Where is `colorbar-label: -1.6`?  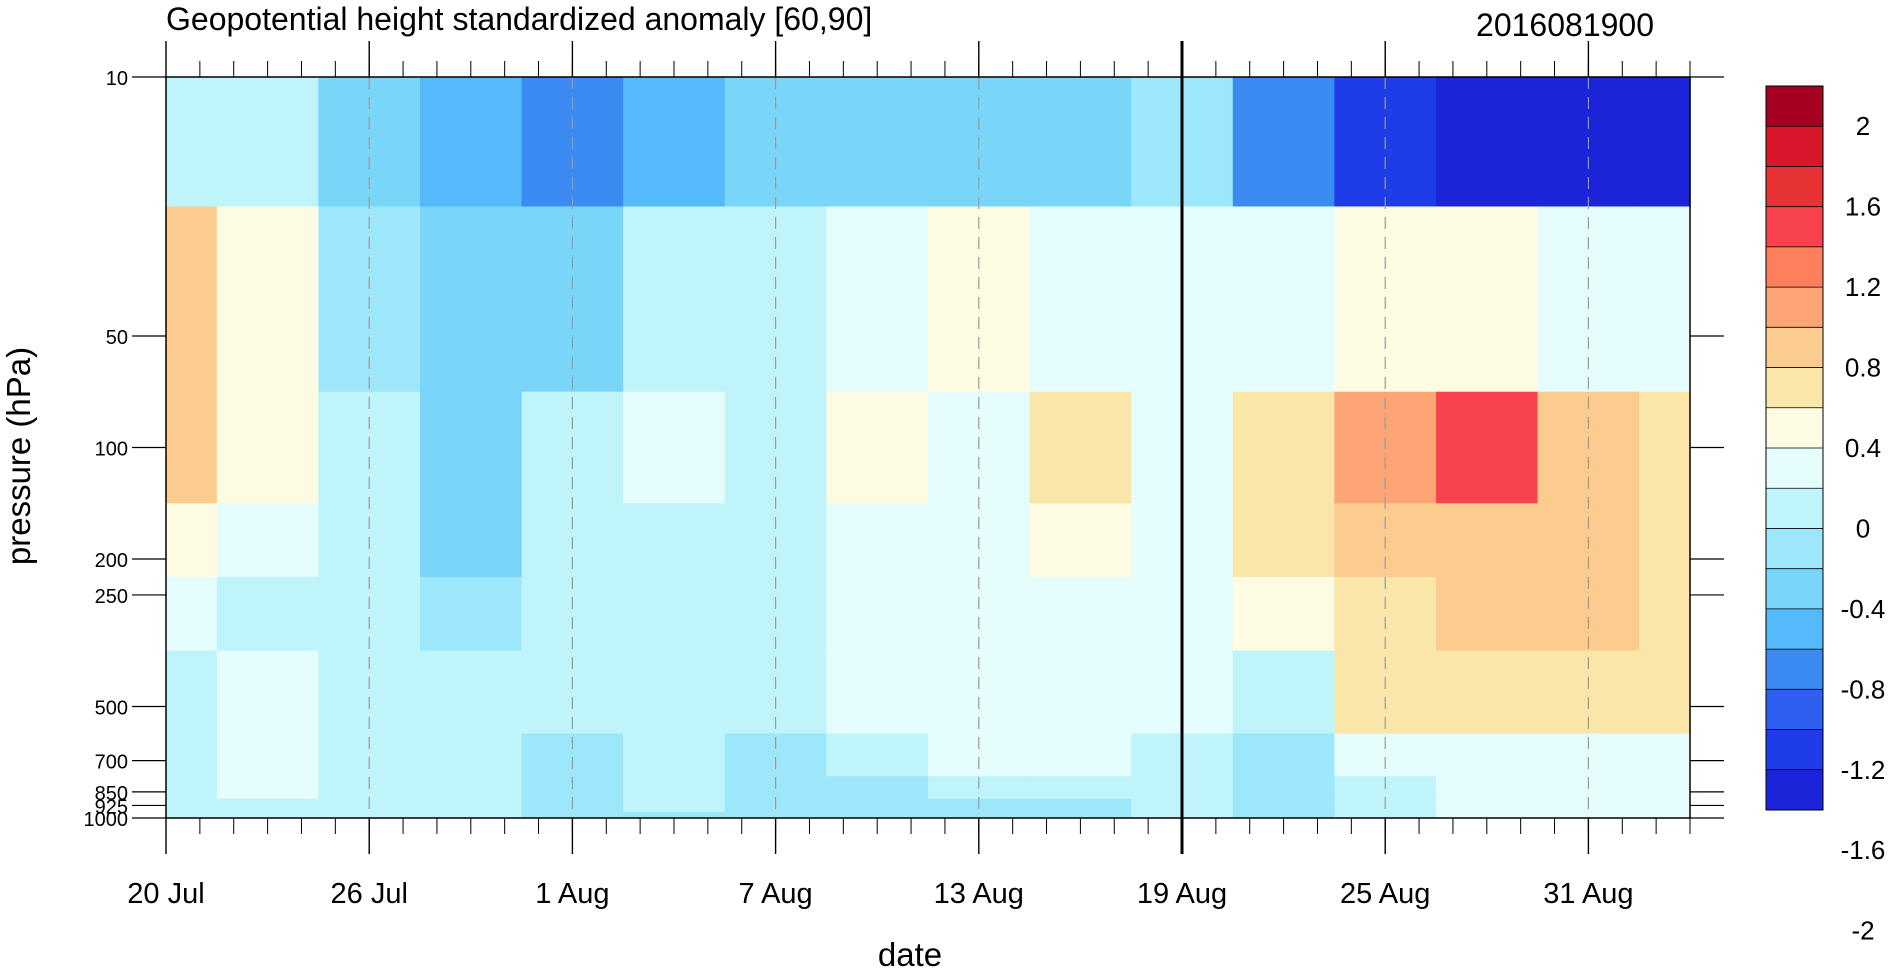
colorbar-label: -1.6 is located at coordinates (1863, 850).